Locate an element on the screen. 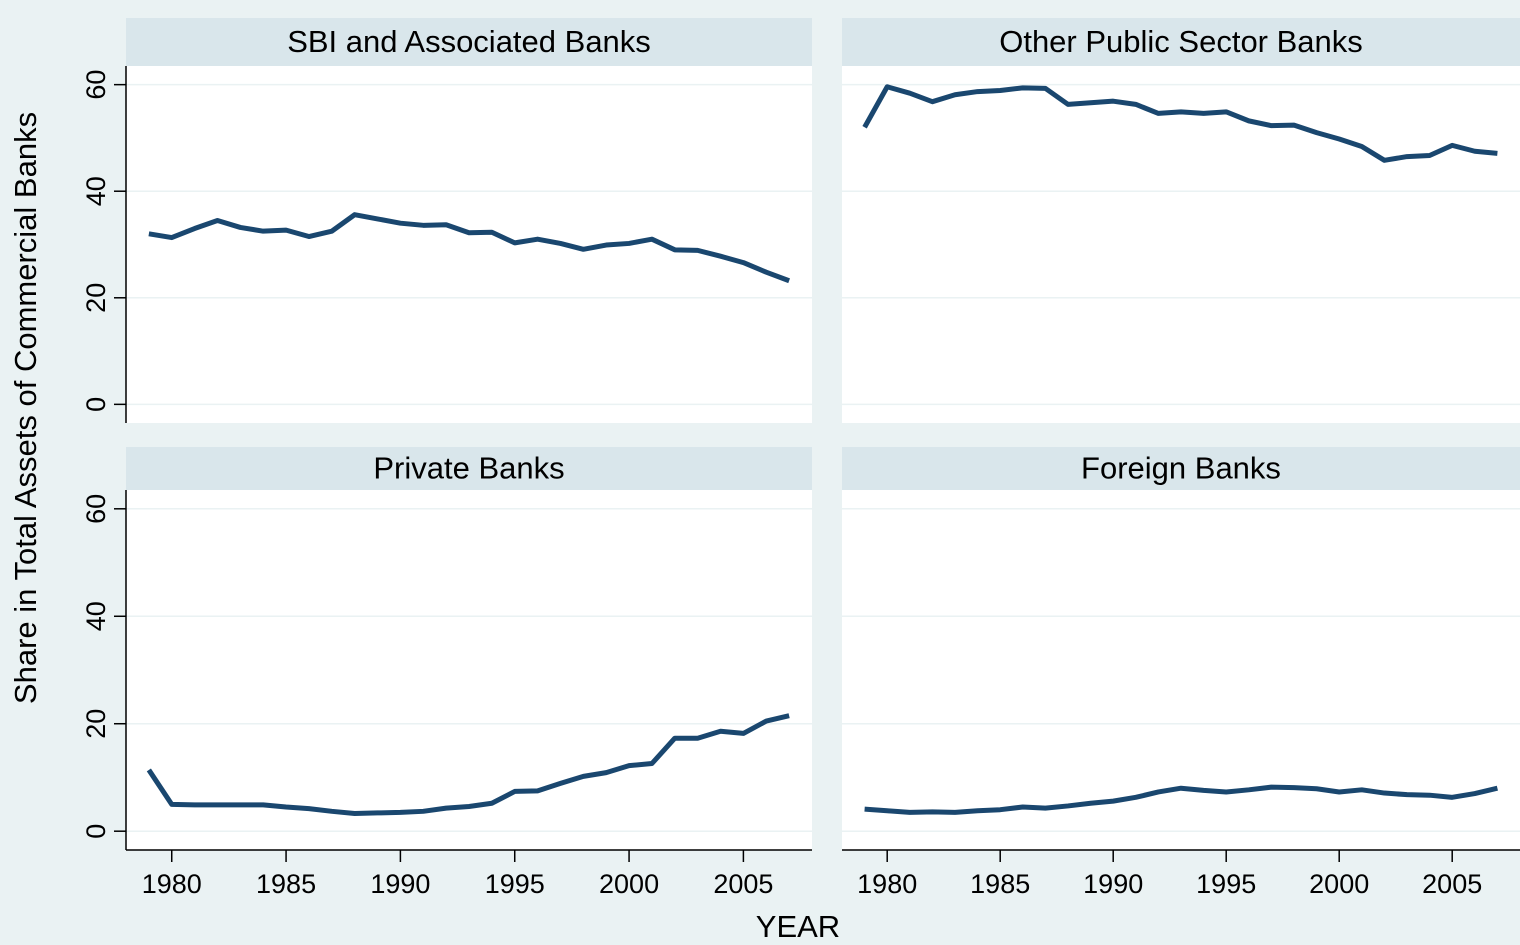 This screenshot has height=945, width=1520. panel-title: SBI and Associated Banks is located at coordinates (469, 41).